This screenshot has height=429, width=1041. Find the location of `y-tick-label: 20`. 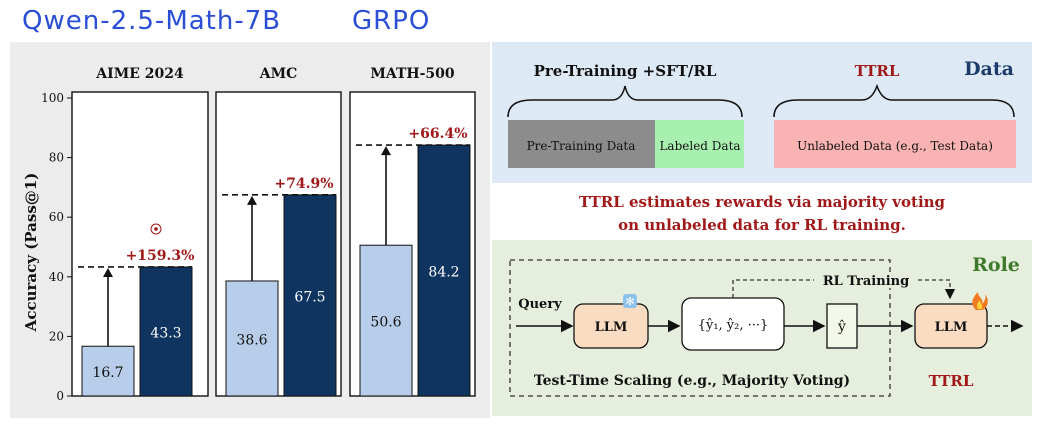

y-tick-label: 20 is located at coordinates (56, 336).